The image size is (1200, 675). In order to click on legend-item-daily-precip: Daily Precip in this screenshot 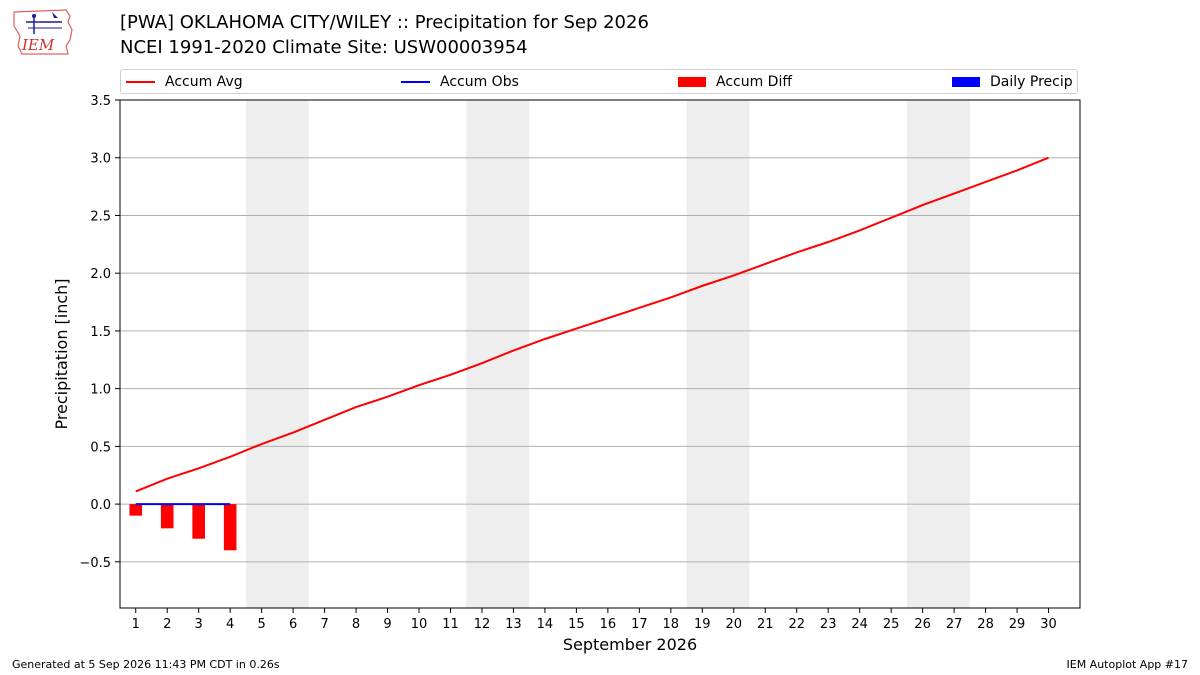, I will do `click(1012, 81)`.